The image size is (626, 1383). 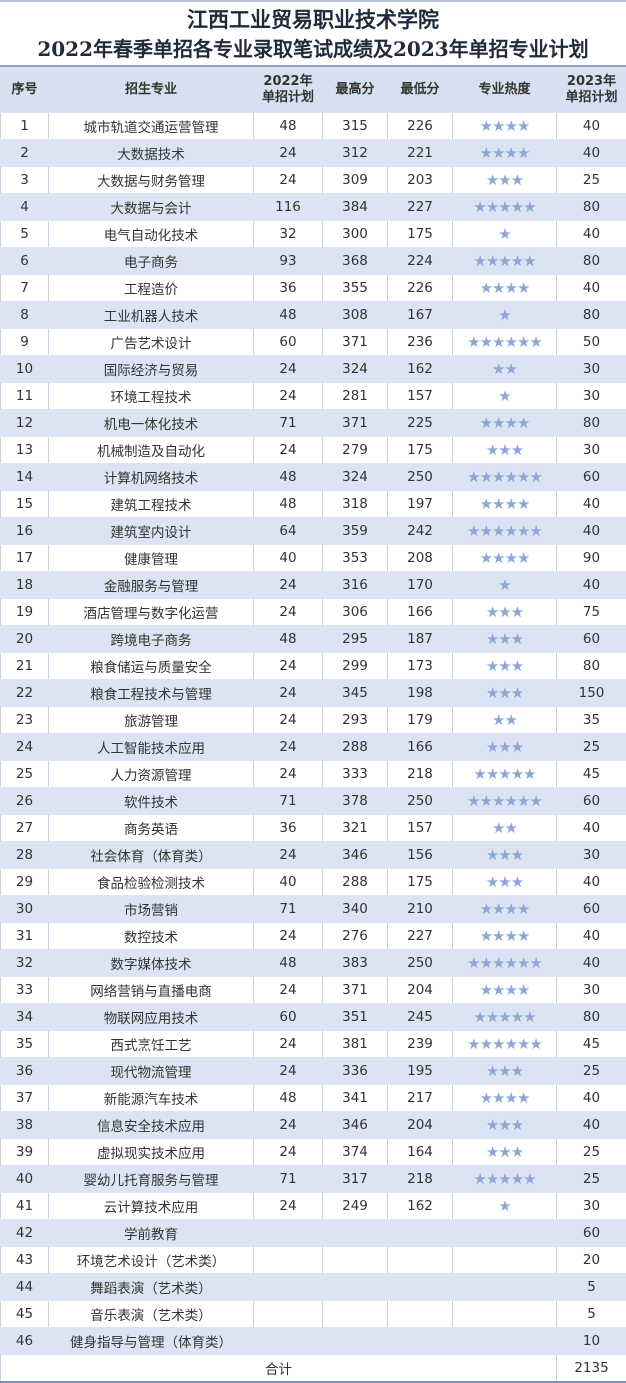 I want to click on row-major: 人工智能技术应用, so click(x=151, y=747).